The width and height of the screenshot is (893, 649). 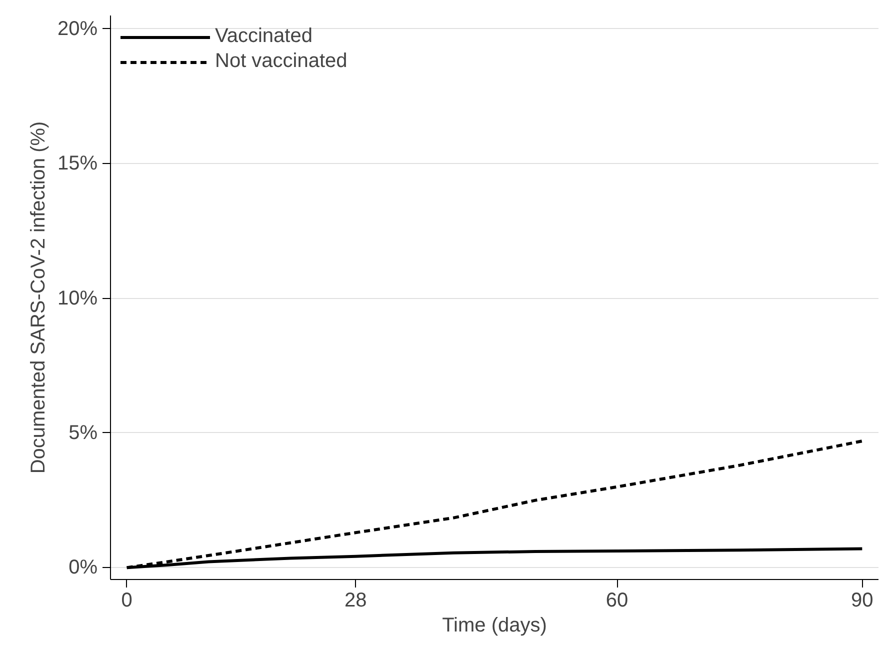 What do you see at coordinates (263, 36) in the screenshot?
I see `legend-label: Vaccinated` at bounding box center [263, 36].